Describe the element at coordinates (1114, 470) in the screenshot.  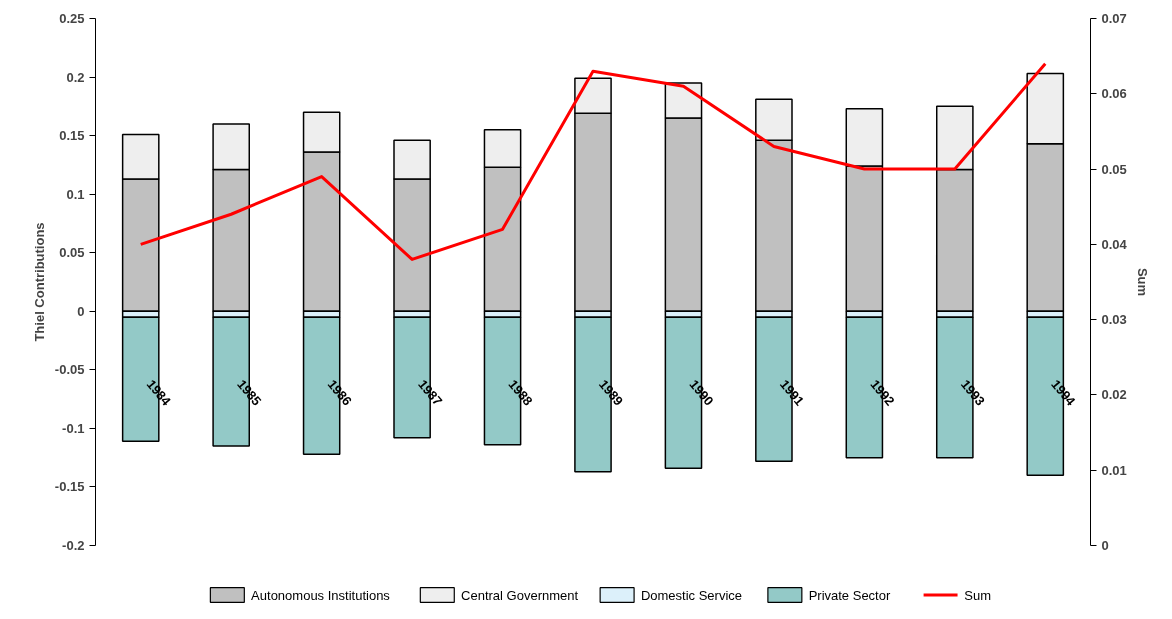
I see `y2-tick-label: 0.01` at that location.